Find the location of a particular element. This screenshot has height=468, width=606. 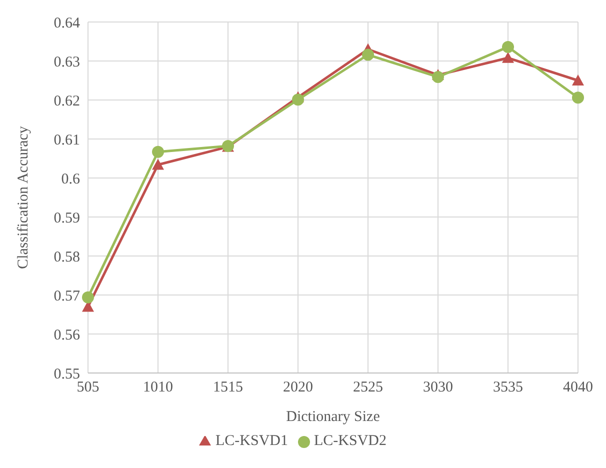

x-axis-title: Dictionary Size is located at coordinates (333, 417).